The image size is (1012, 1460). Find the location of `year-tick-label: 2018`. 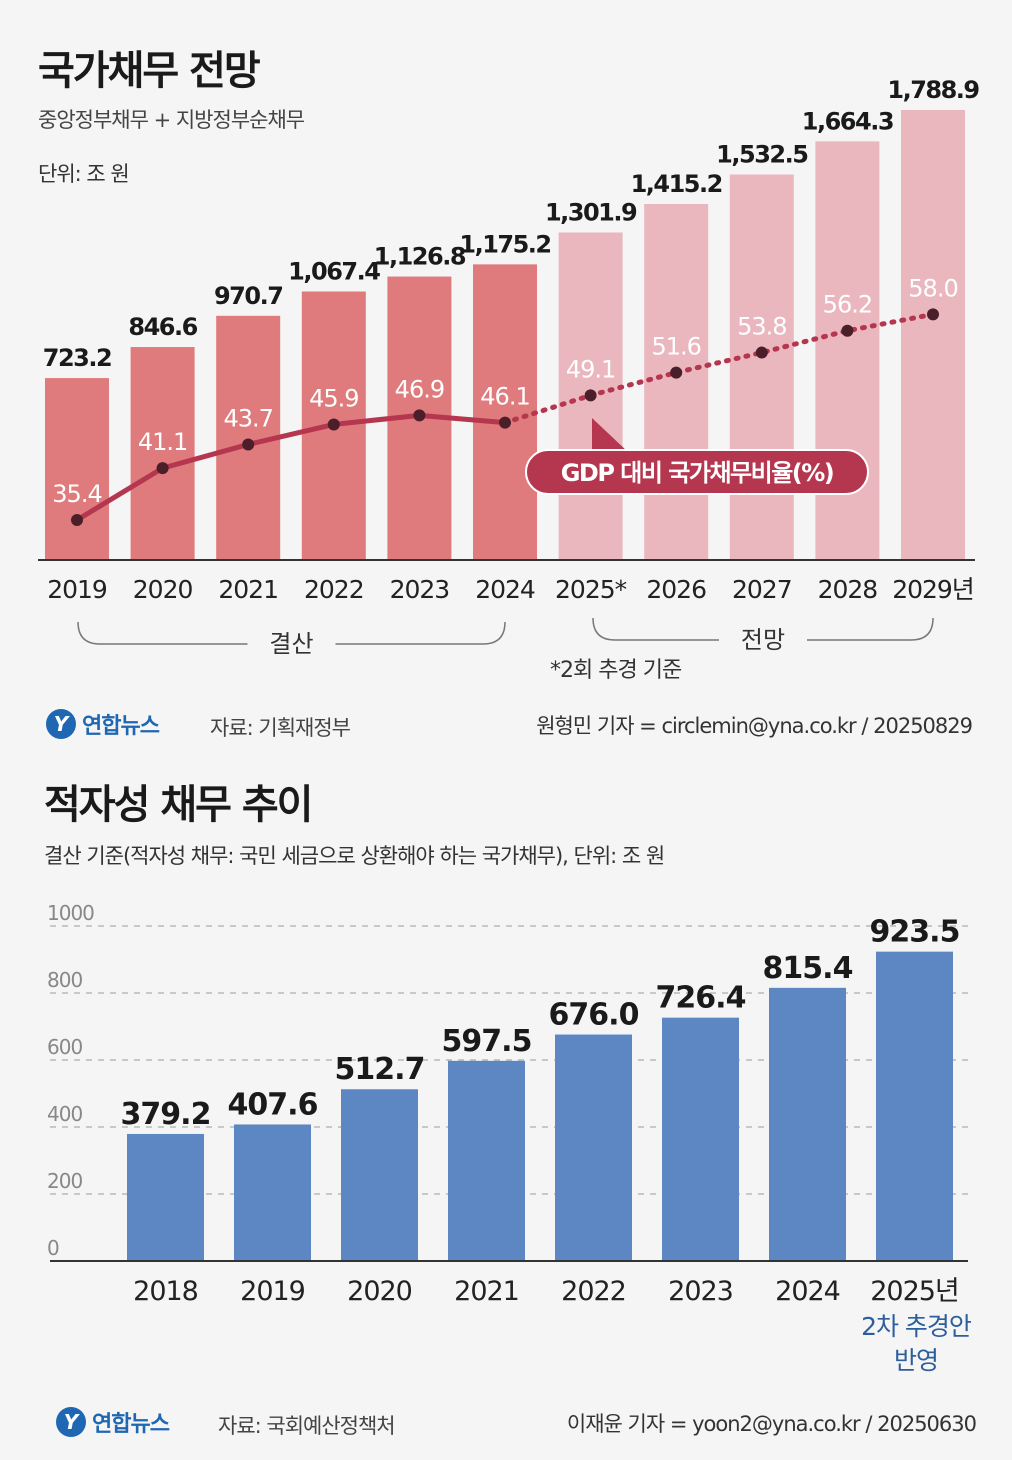

year-tick-label: 2018 is located at coordinates (165, 1291).